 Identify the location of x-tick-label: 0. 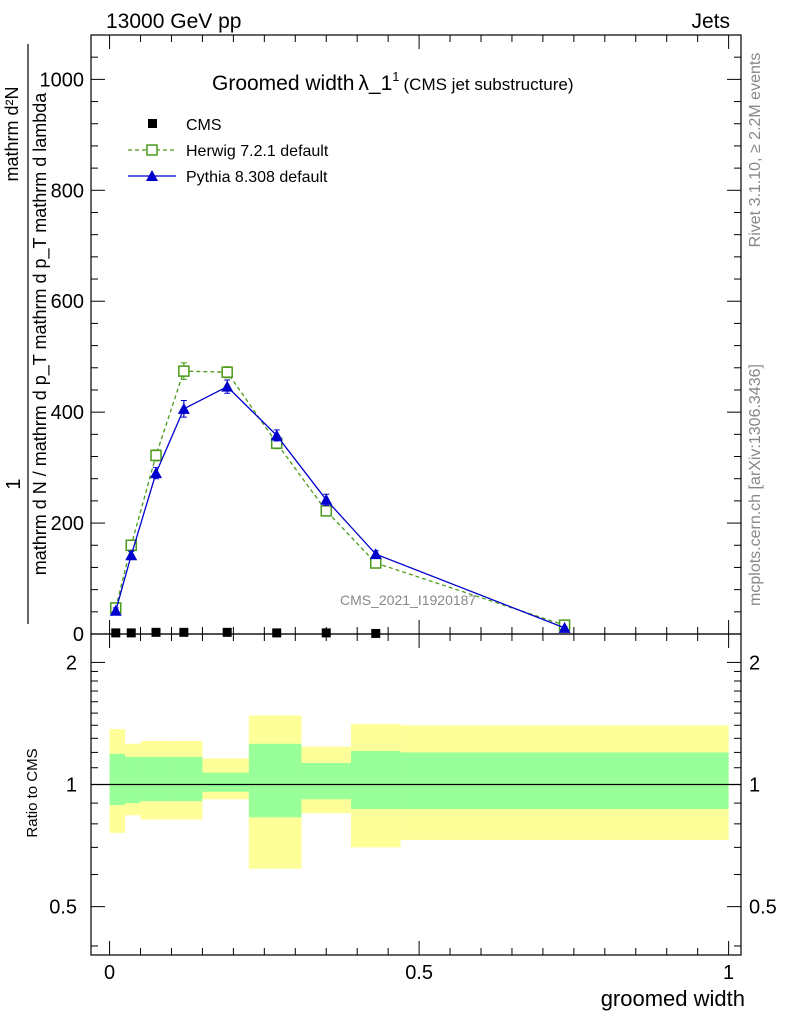
(109, 973).